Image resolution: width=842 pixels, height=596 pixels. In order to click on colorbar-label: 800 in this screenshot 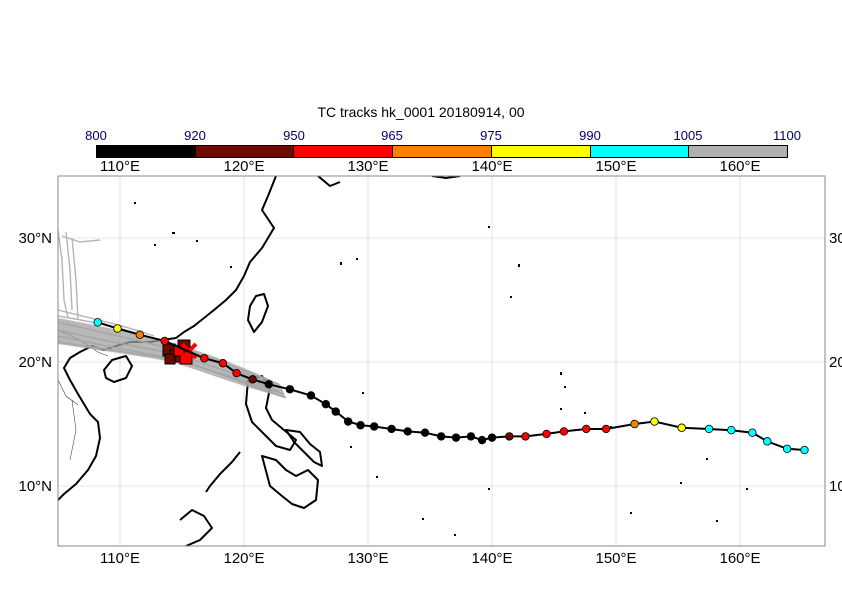, I will do `click(96, 135)`.